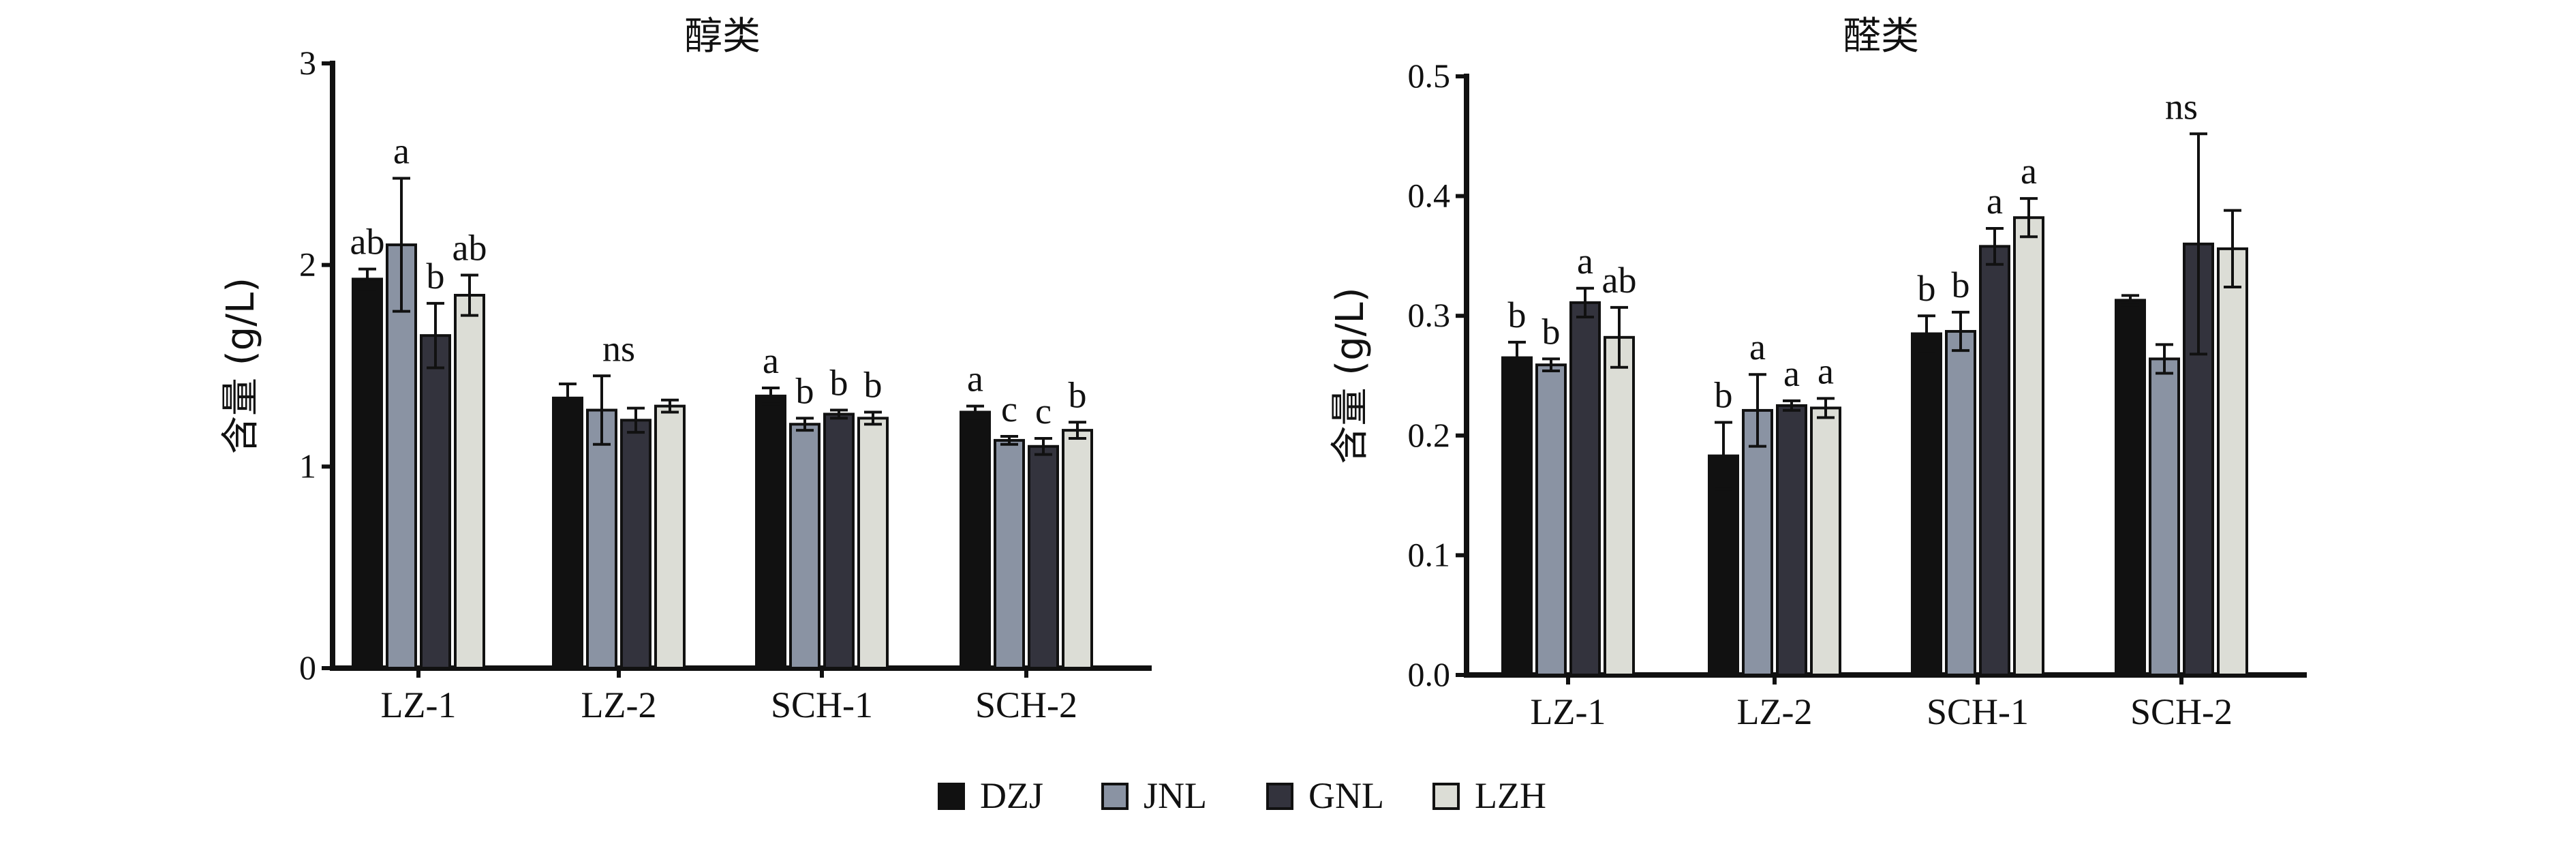 This screenshot has height=842, width=2576. What do you see at coordinates (951, 796) in the screenshot?
I see `legend-swatch-dzj` at bounding box center [951, 796].